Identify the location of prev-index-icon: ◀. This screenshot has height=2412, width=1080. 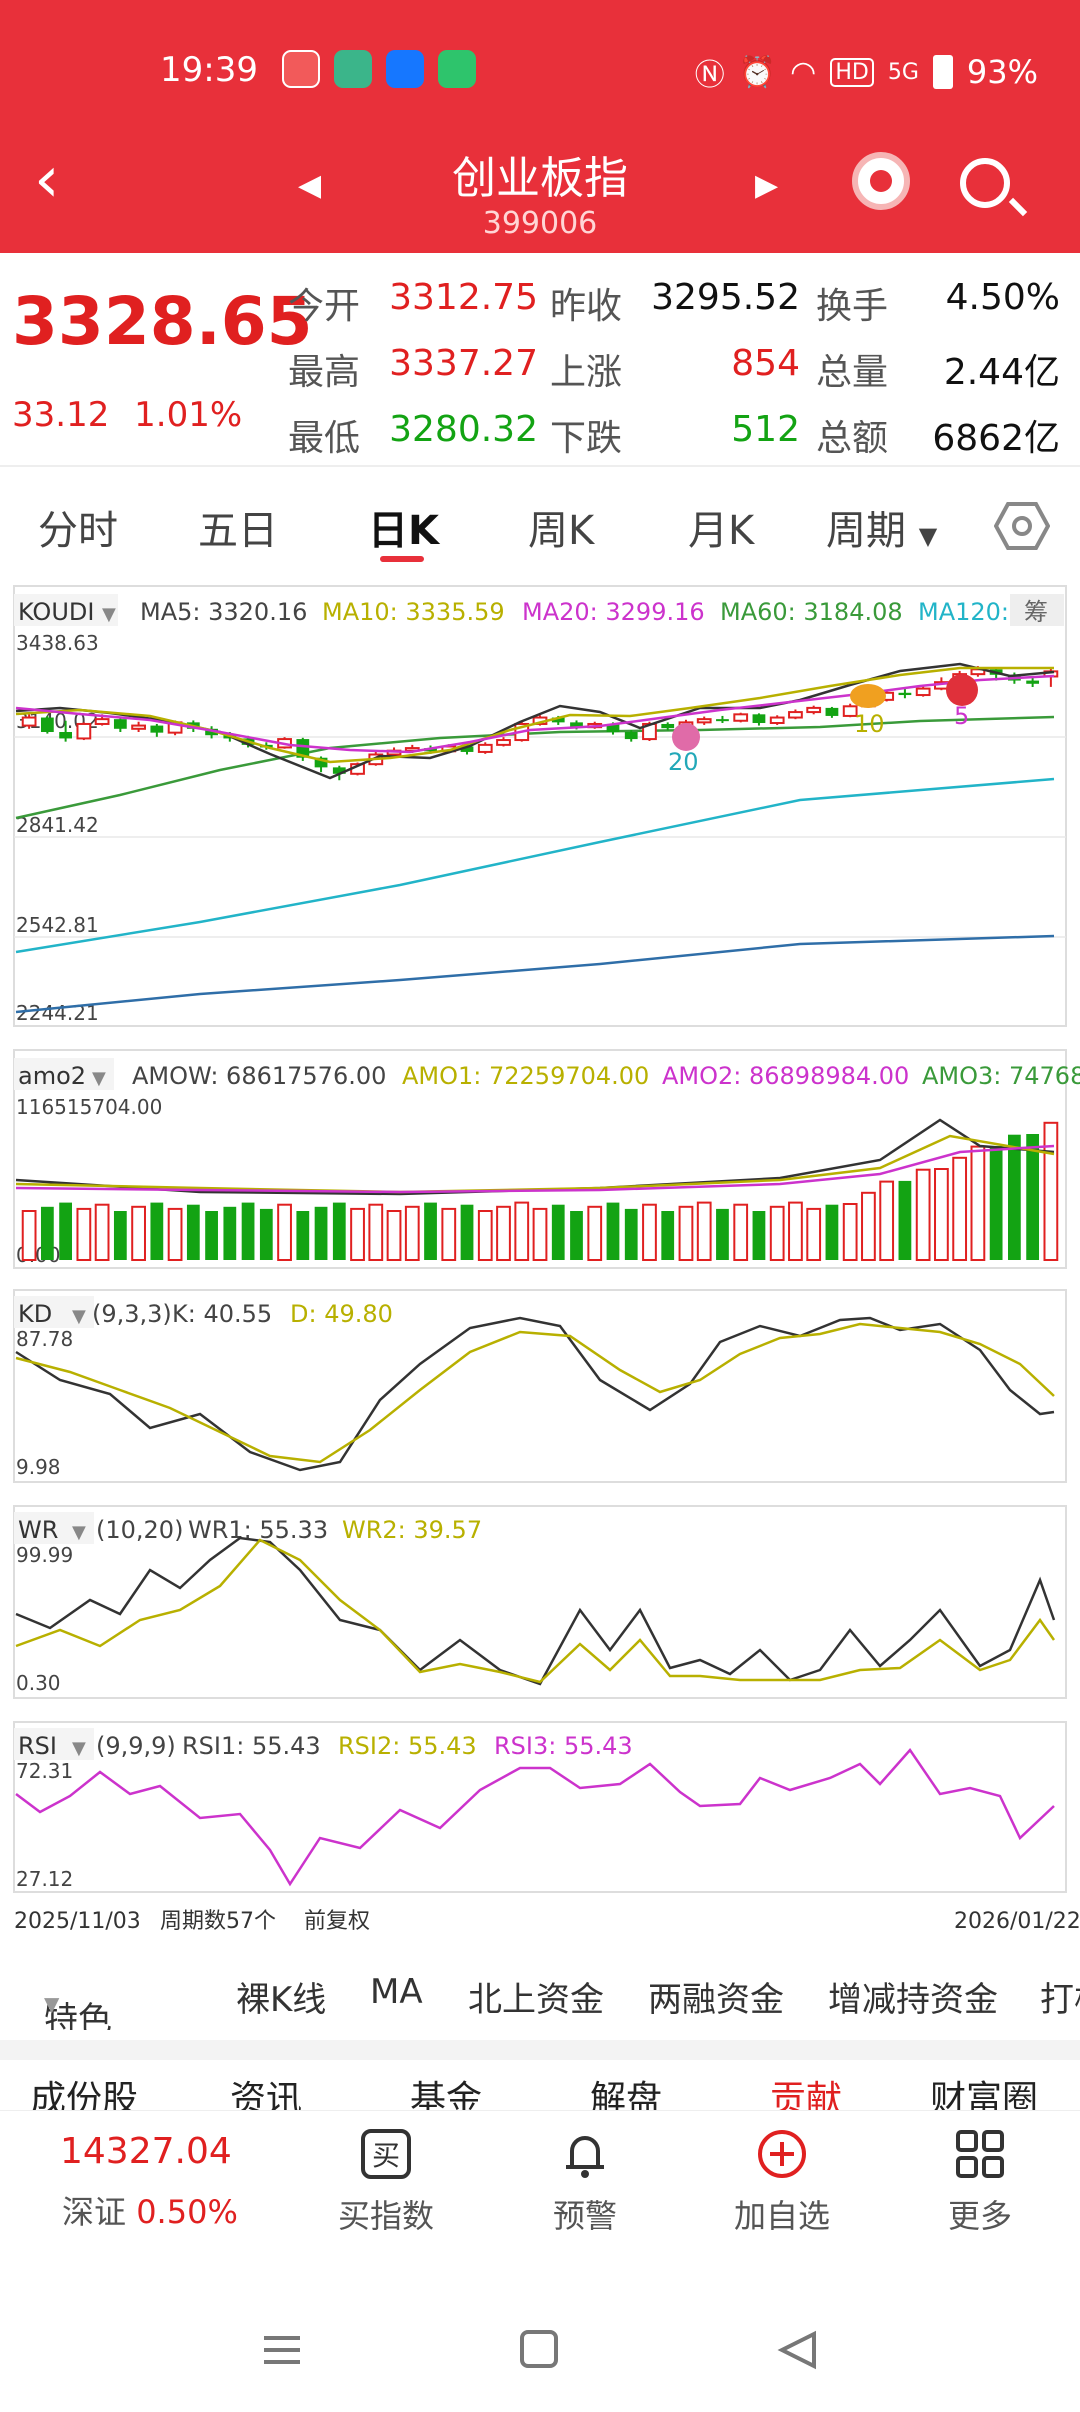
(310, 185).